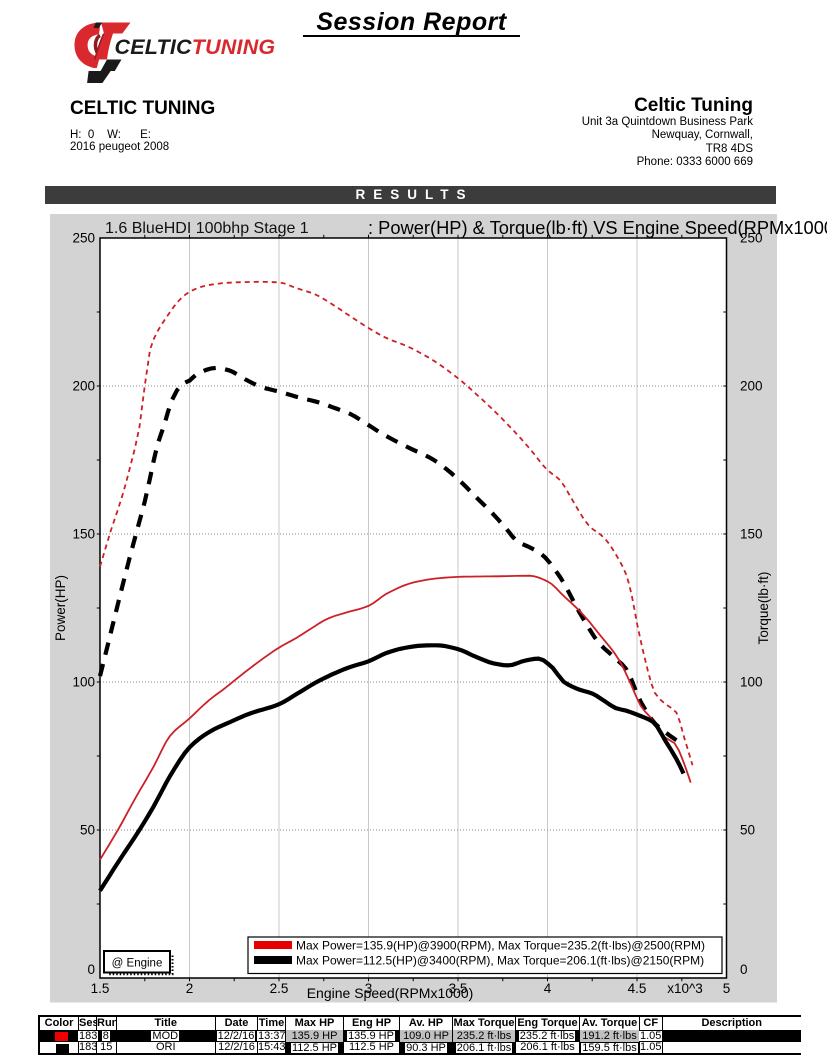  What do you see at coordinates (763, 608) in the screenshot?
I see `svg-text: Torque(lb·ft)` at bounding box center [763, 608].